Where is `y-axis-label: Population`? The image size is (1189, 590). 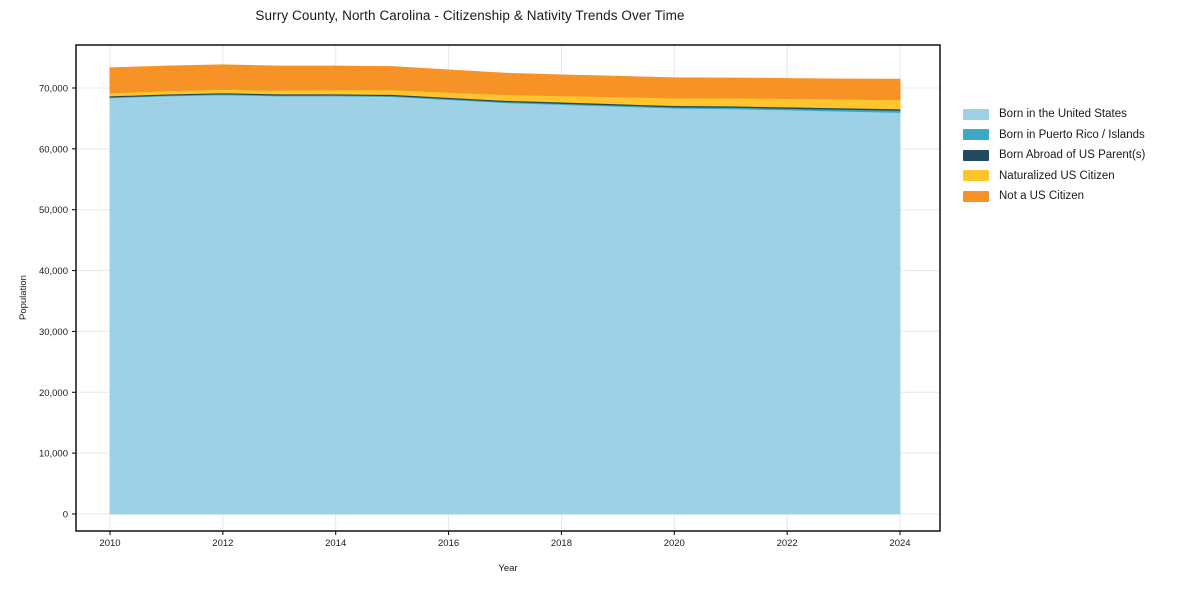 y-axis-label: Population is located at coordinates (23, 297).